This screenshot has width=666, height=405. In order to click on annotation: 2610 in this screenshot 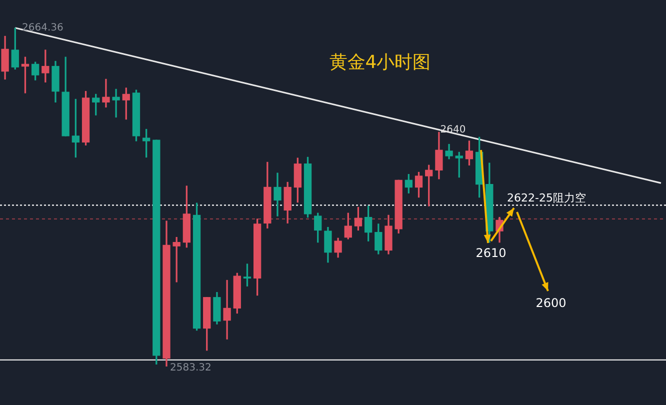, I will do `click(491, 253)`.